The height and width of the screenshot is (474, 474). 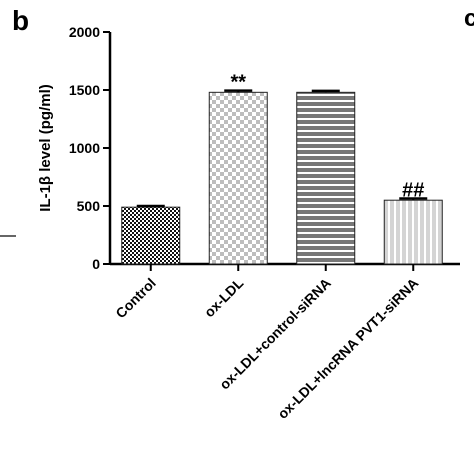 I want to click on x-tick-label: ox-LDL+lncRNA PVT1-siRNA, so click(x=347, y=348).